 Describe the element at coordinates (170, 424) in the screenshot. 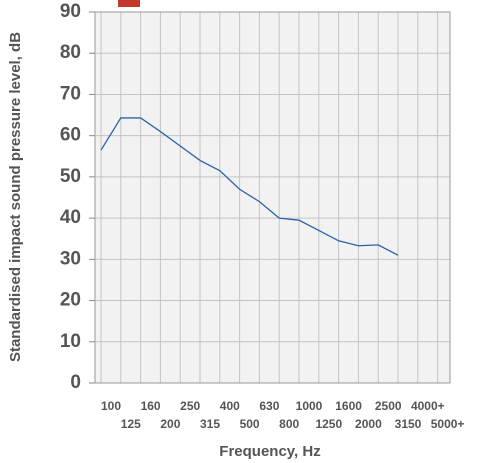

I see `x-tick-label: 200` at that location.